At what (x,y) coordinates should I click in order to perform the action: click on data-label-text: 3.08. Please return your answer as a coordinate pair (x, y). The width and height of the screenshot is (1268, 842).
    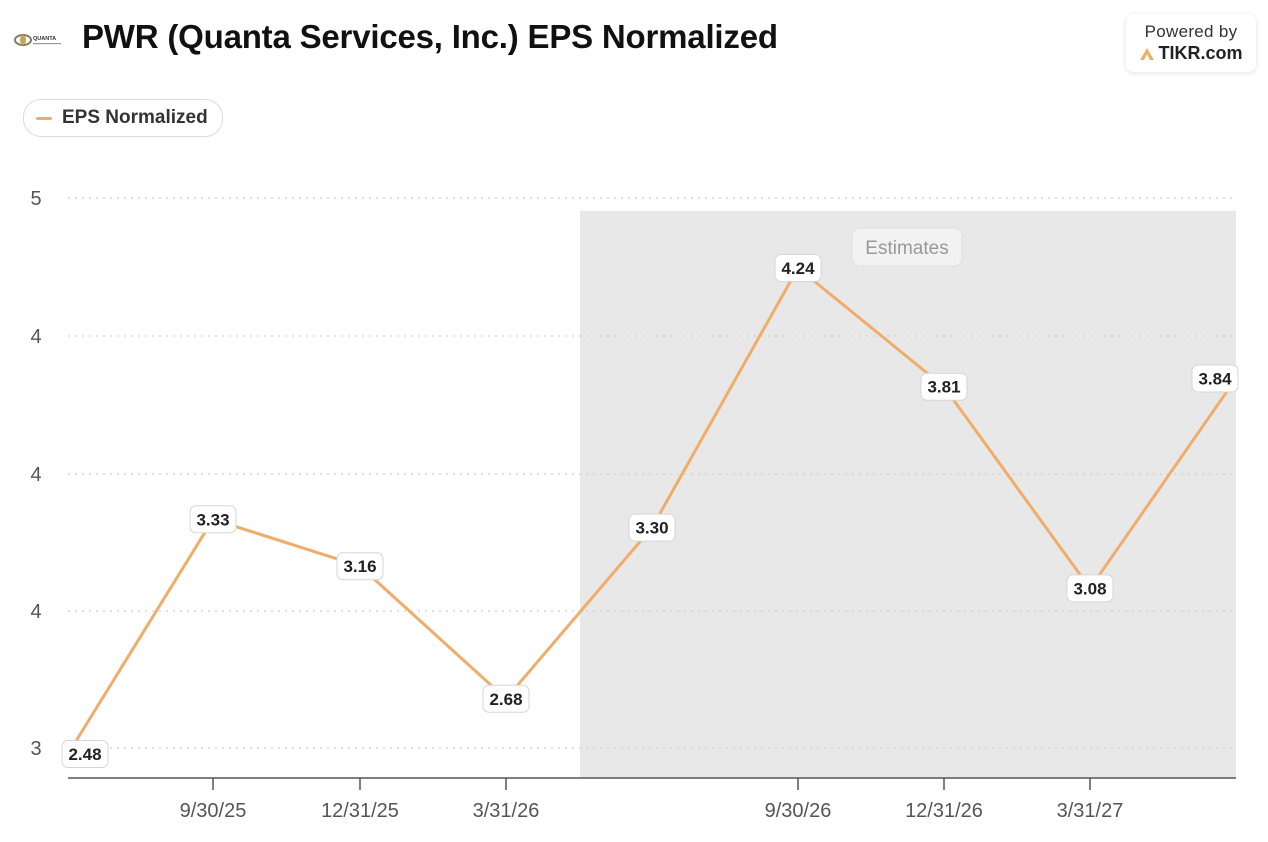
    Looking at the image, I should click on (1089, 588).